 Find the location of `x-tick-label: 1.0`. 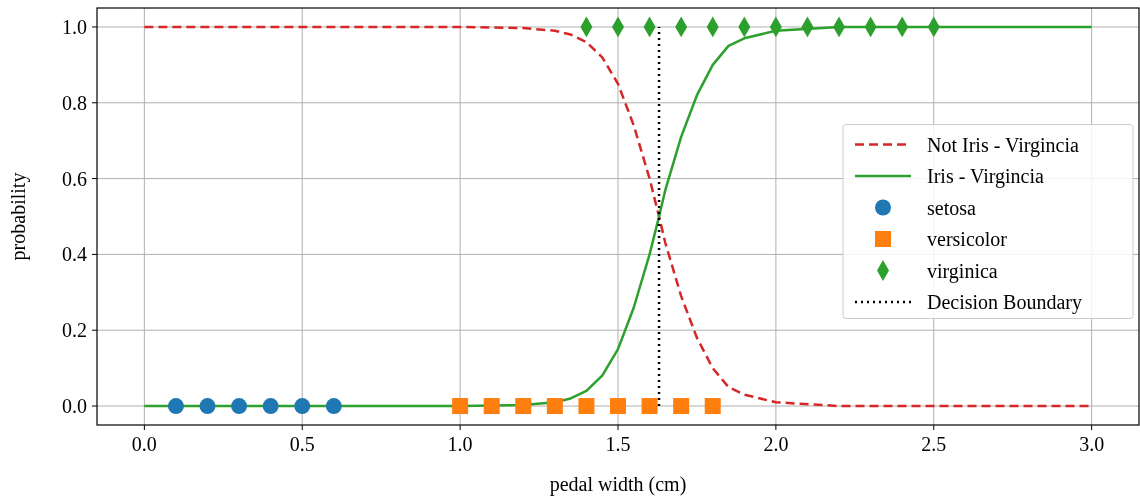

x-tick-label: 1.0 is located at coordinates (460, 444).